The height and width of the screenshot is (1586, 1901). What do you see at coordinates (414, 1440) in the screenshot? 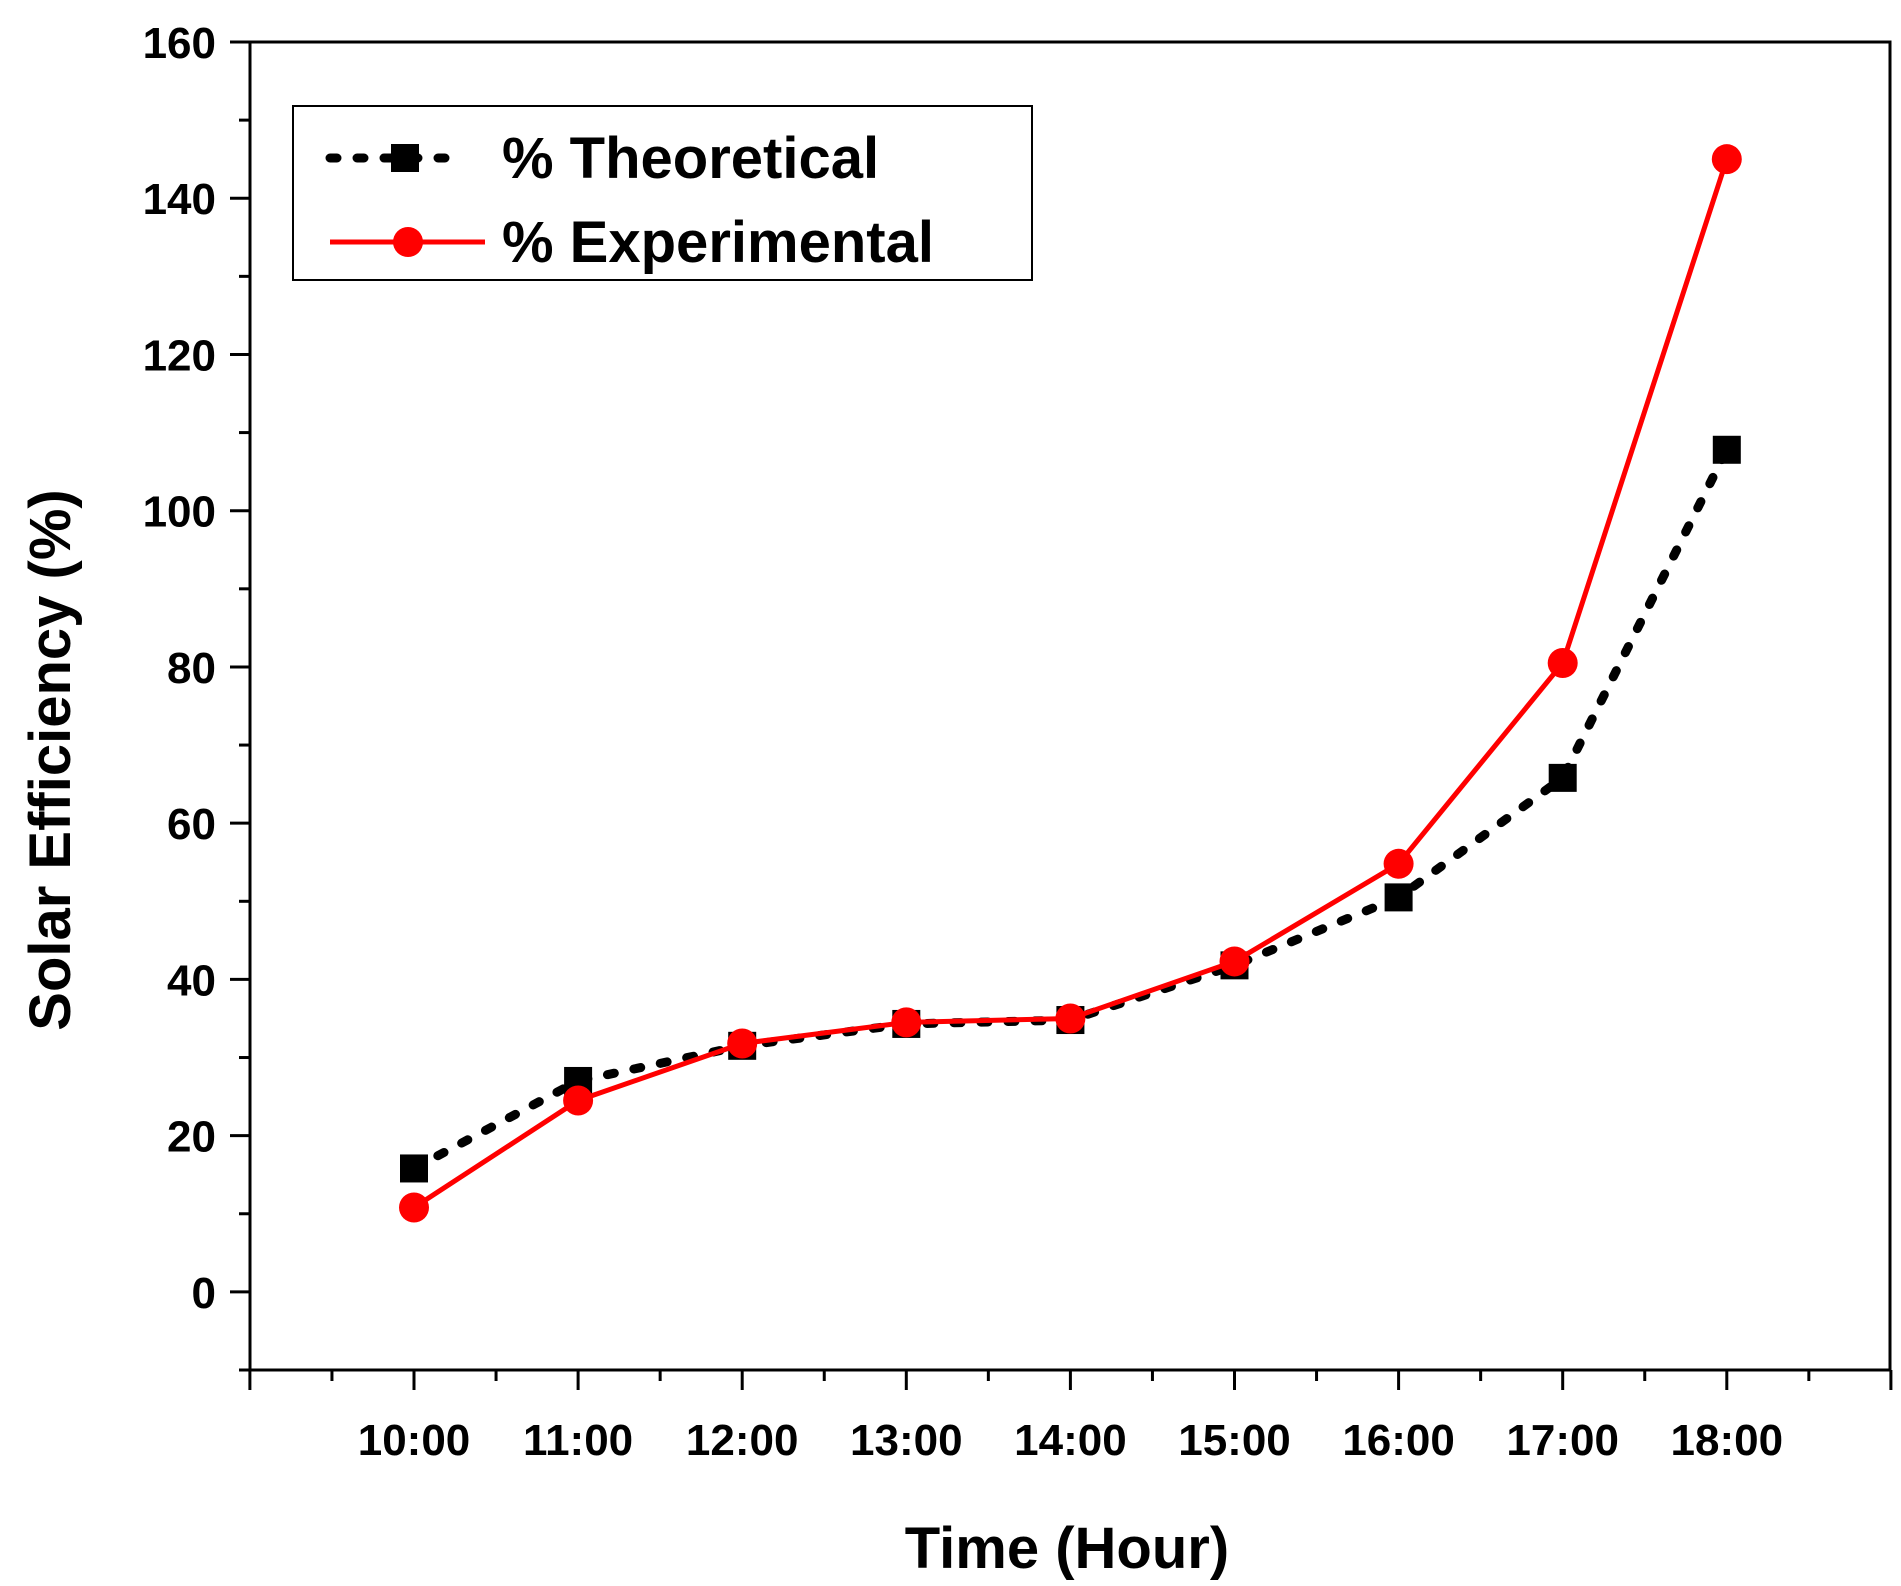
I see `x-tick-label: 10:00` at bounding box center [414, 1440].